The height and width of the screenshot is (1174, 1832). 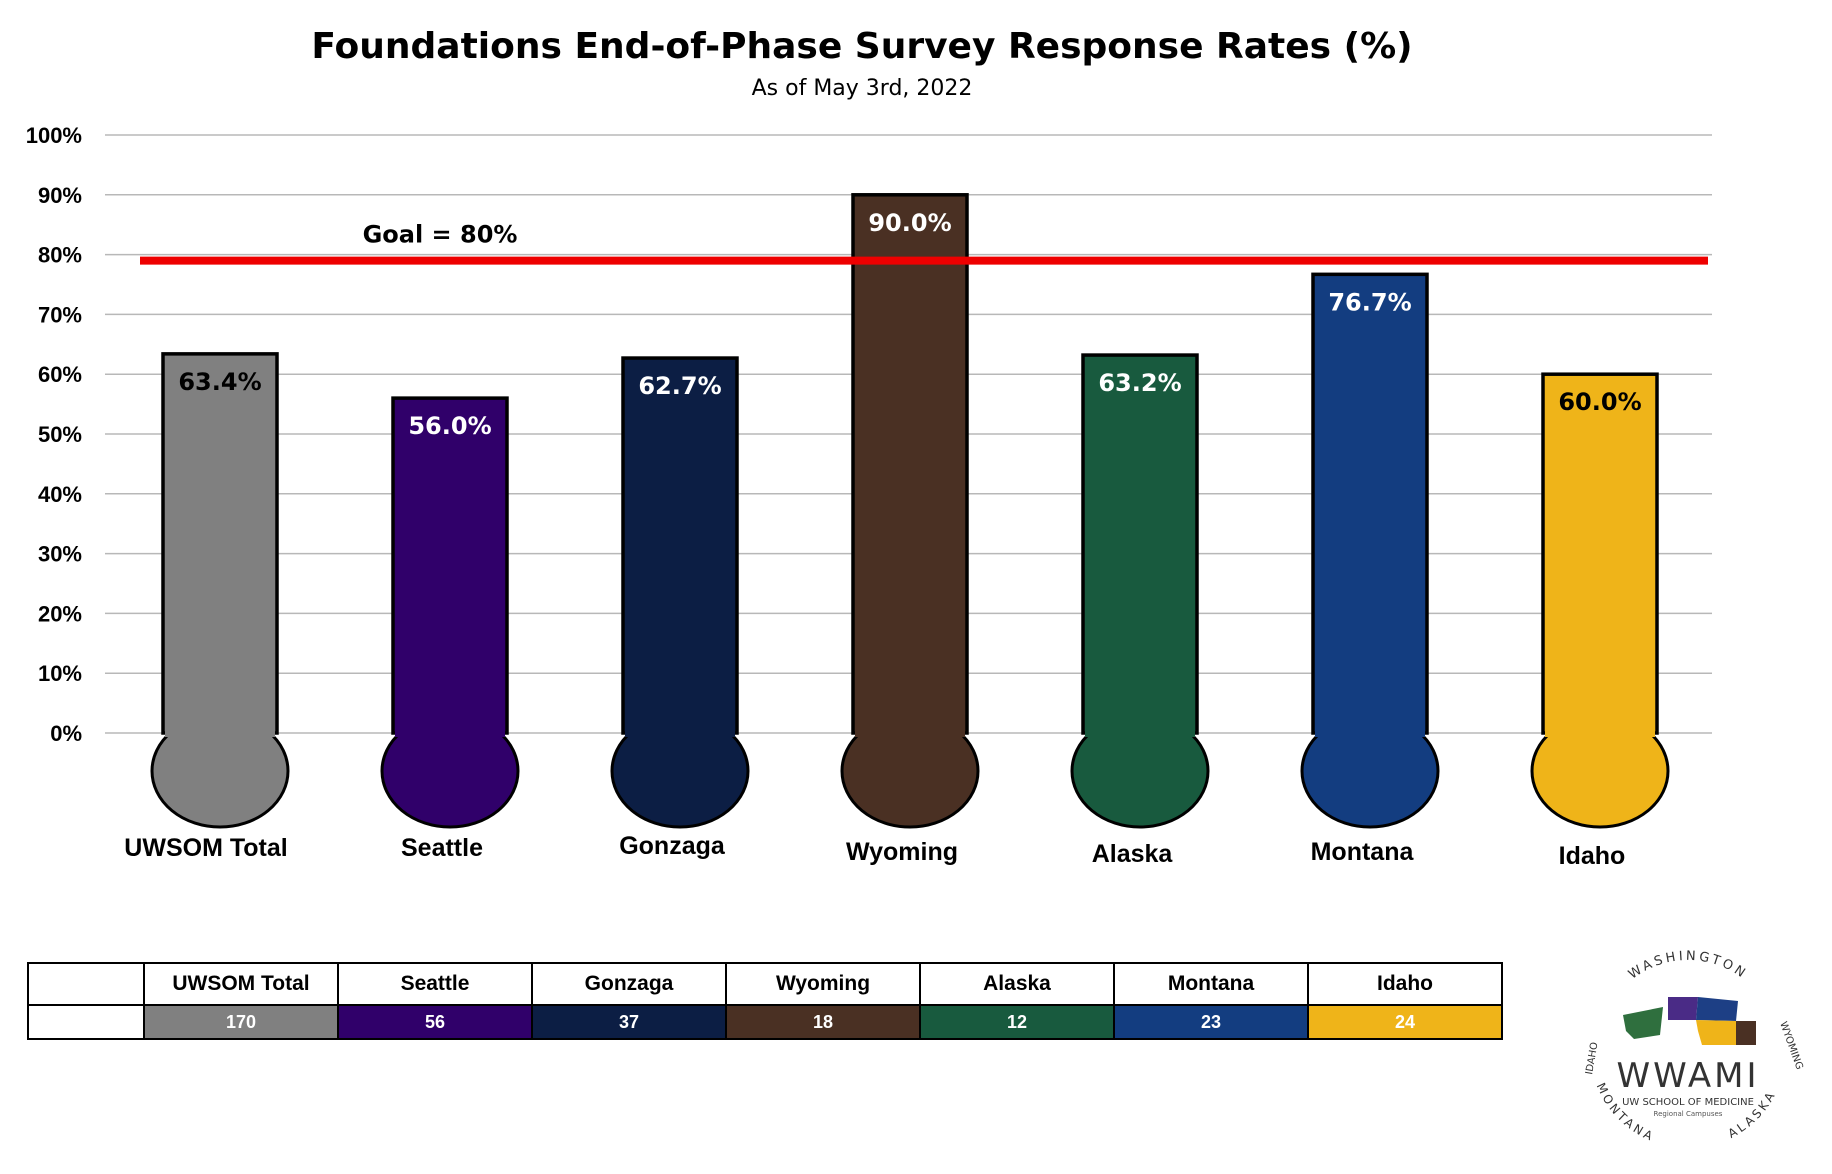 I want to click on y-tick-label: 0%, so click(x=66, y=733).